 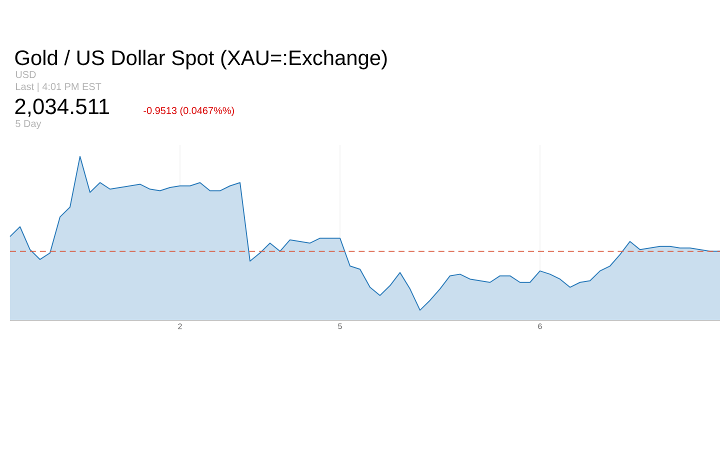 I want to click on text: Last | 4:01 PM EST, so click(x=59, y=87).